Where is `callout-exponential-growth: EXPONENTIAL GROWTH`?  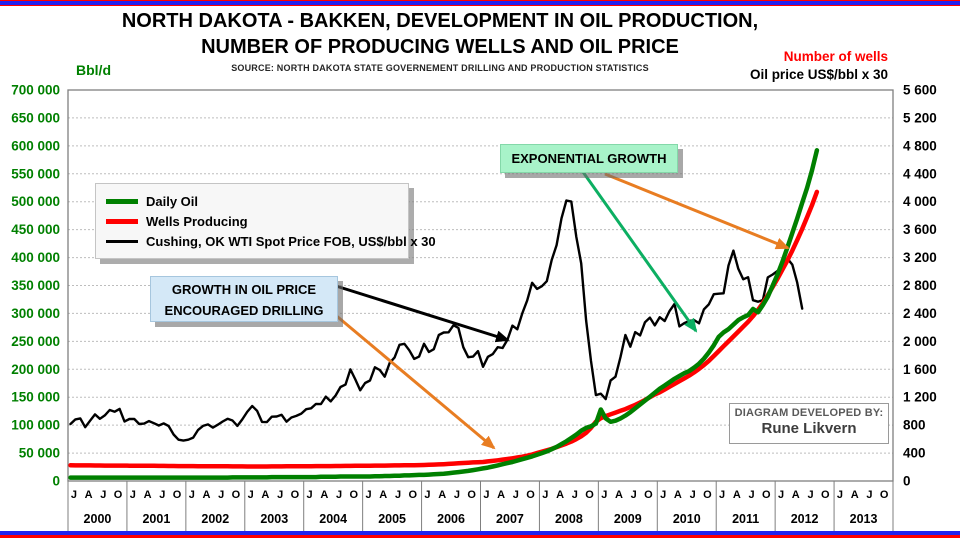
callout-exponential-growth: EXPONENTIAL GROWTH is located at coordinates (589, 158).